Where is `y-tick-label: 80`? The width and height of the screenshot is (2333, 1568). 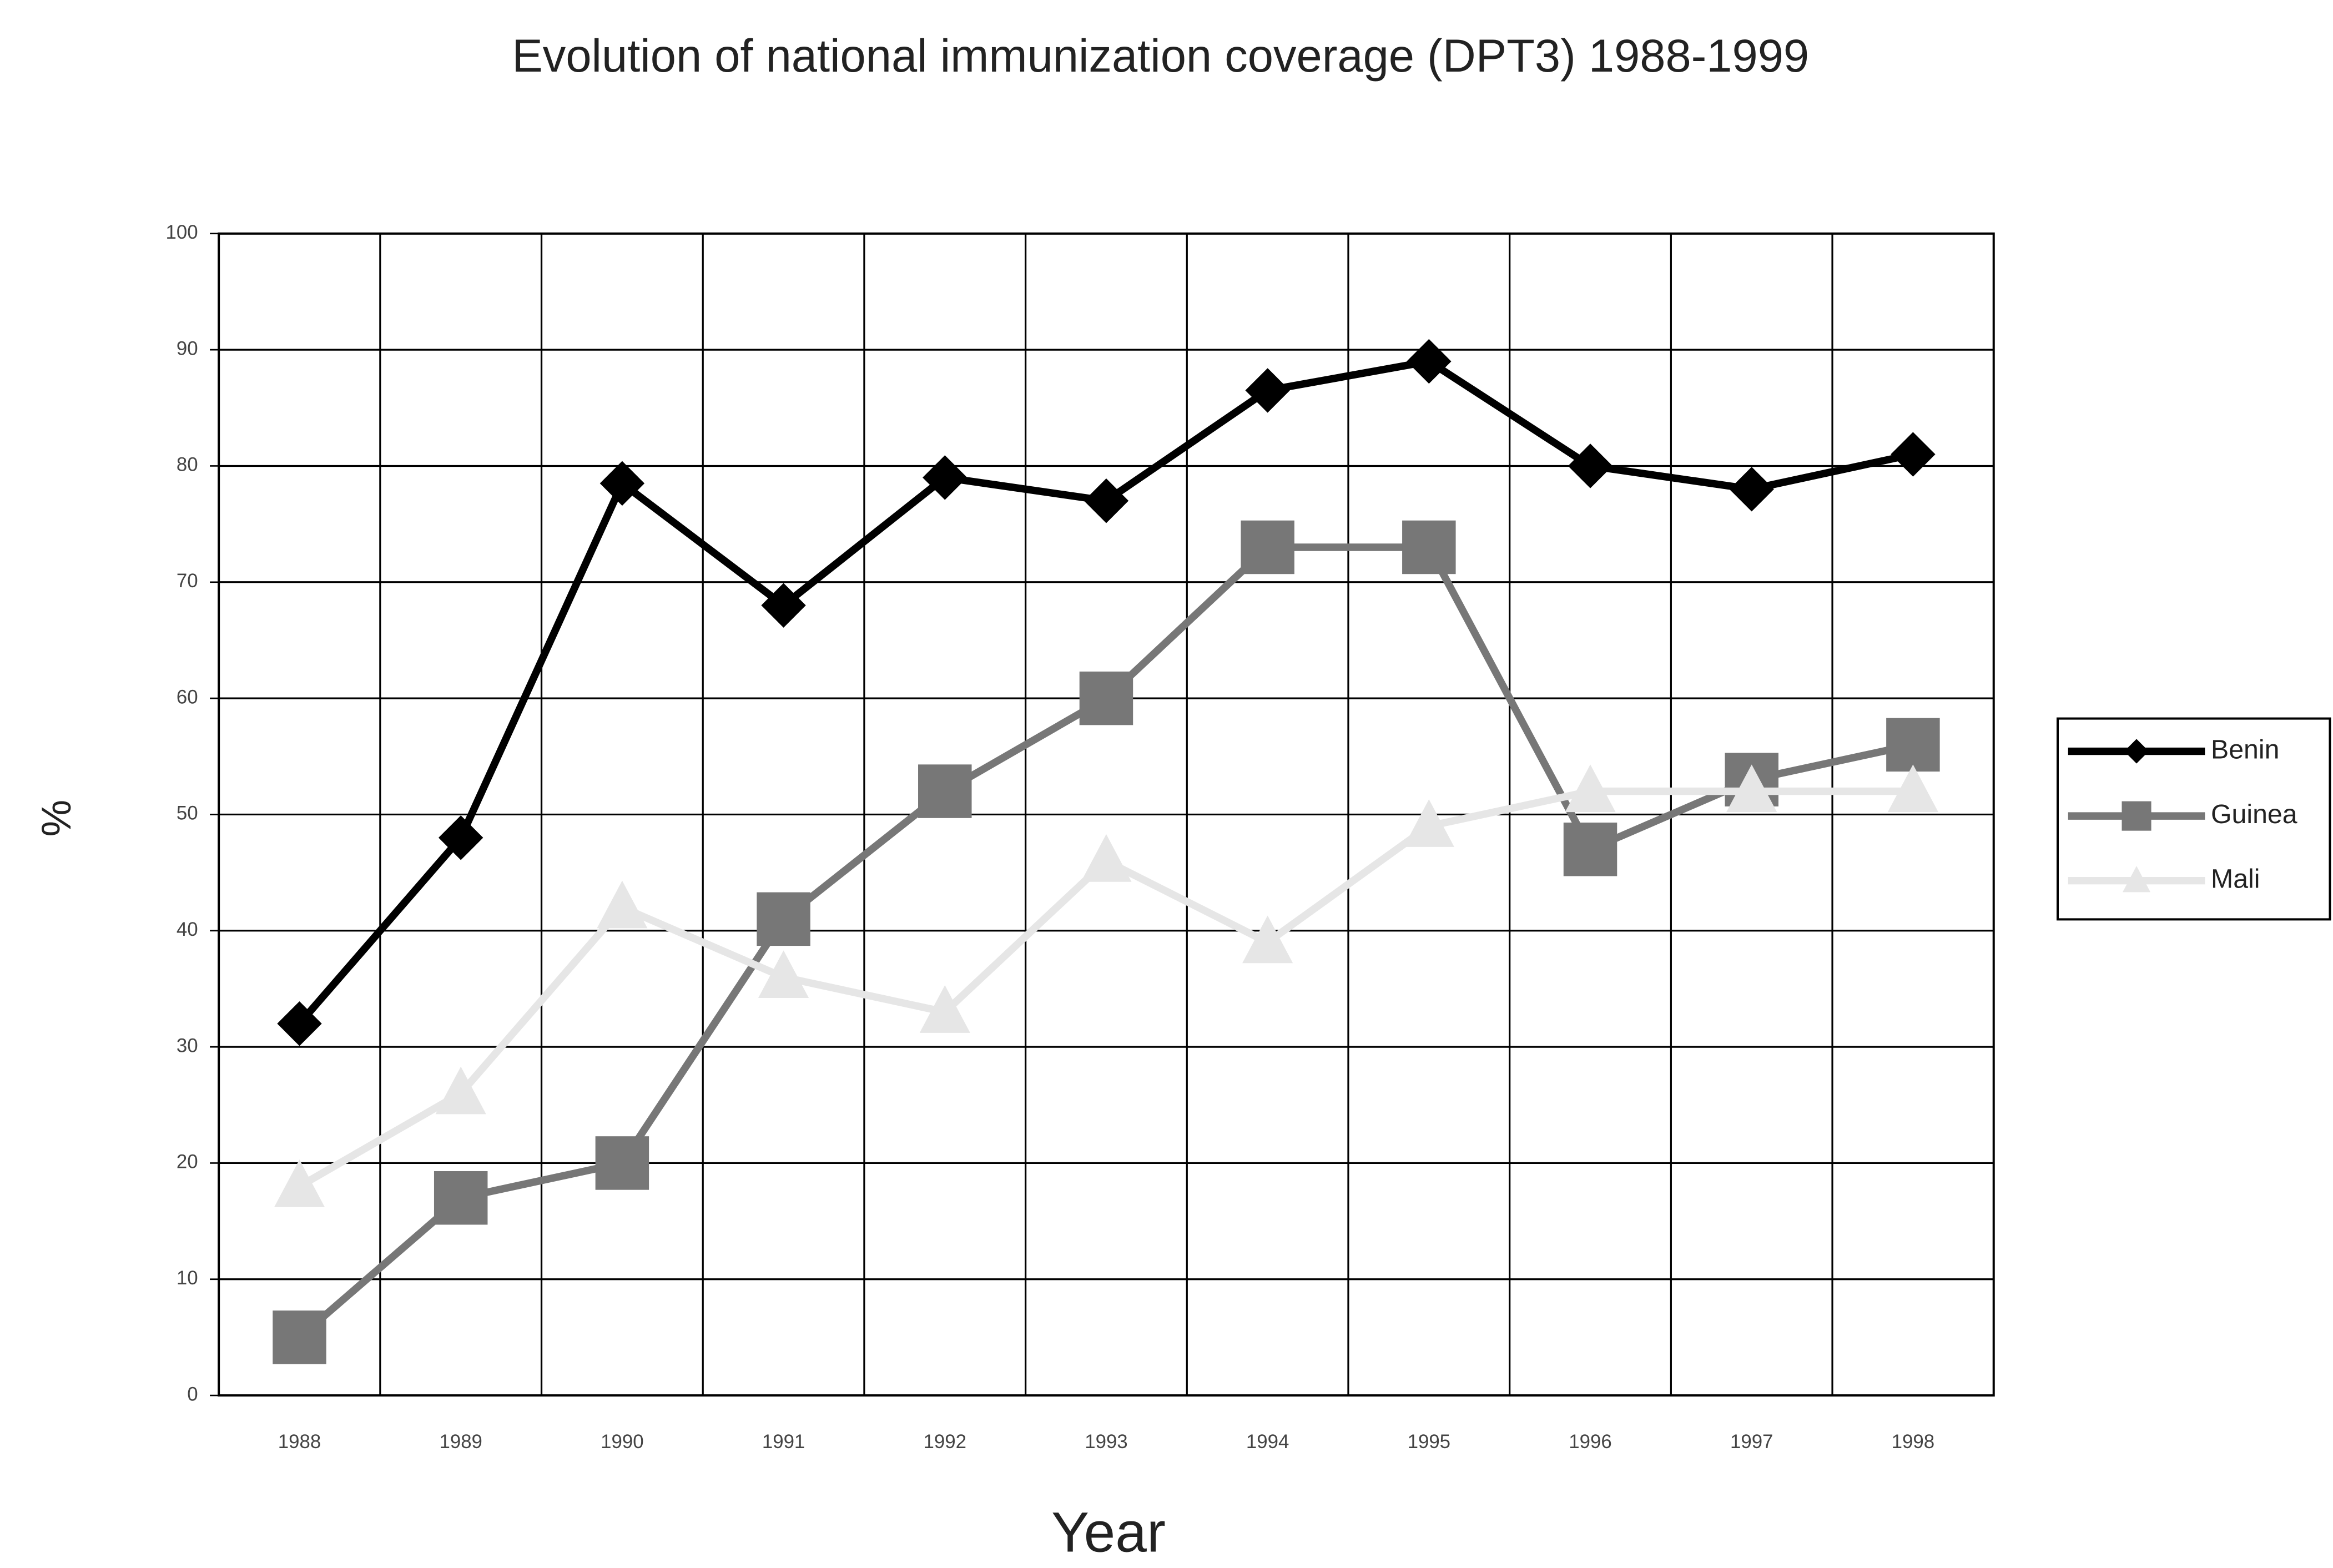
y-tick-label: 80 is located at coordinates (187, 465).